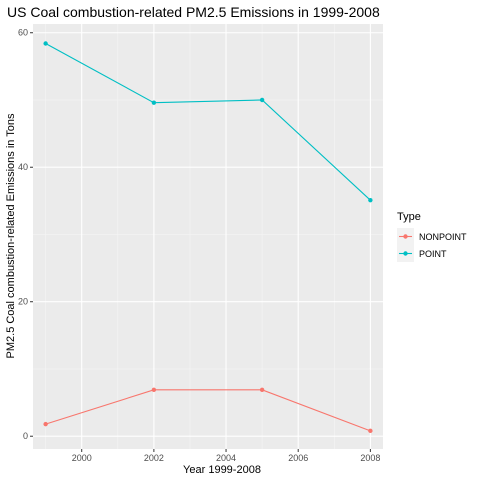 This screenshot has height=480, width=480. Describe the element at coordinates (25, 436) in the screenshot. I see `y-tick-label: 0` at that location.